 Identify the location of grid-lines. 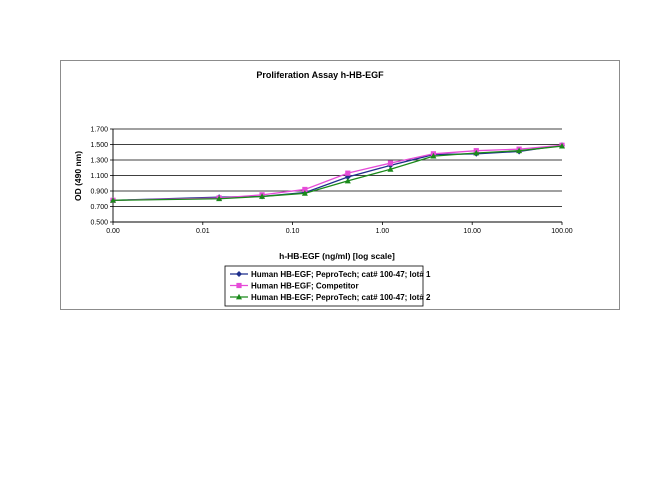
(337, 175).